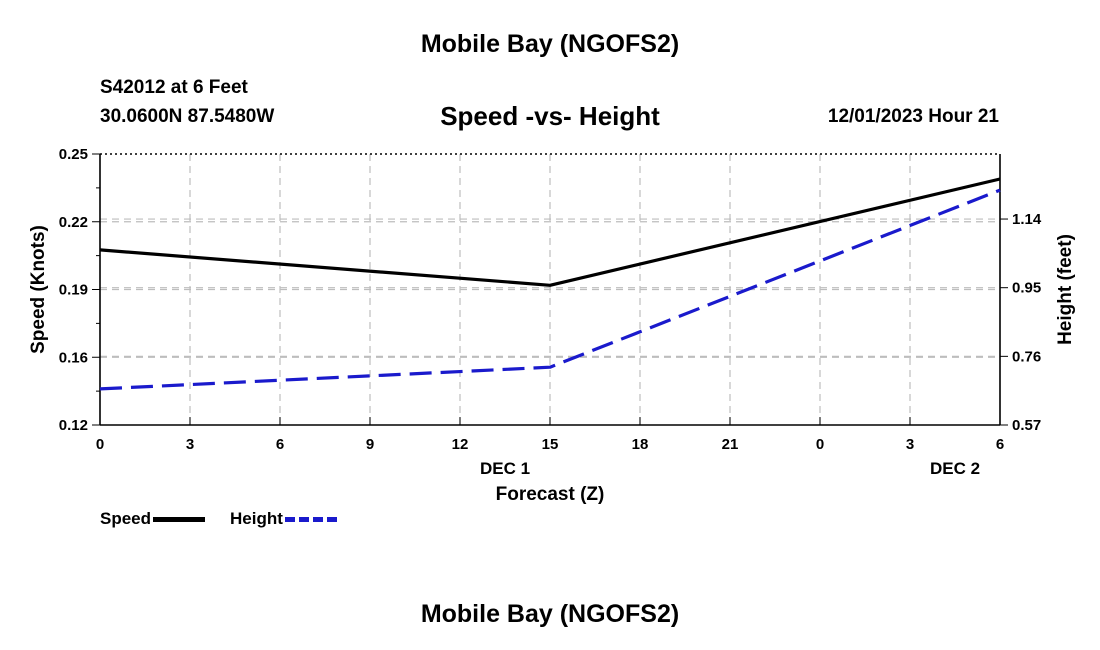 This screenshot has width=1100, height=650. Describe the element at coordinates (73, 222) in the screenshot. I see `y-tick-label: 0.22` at that location.